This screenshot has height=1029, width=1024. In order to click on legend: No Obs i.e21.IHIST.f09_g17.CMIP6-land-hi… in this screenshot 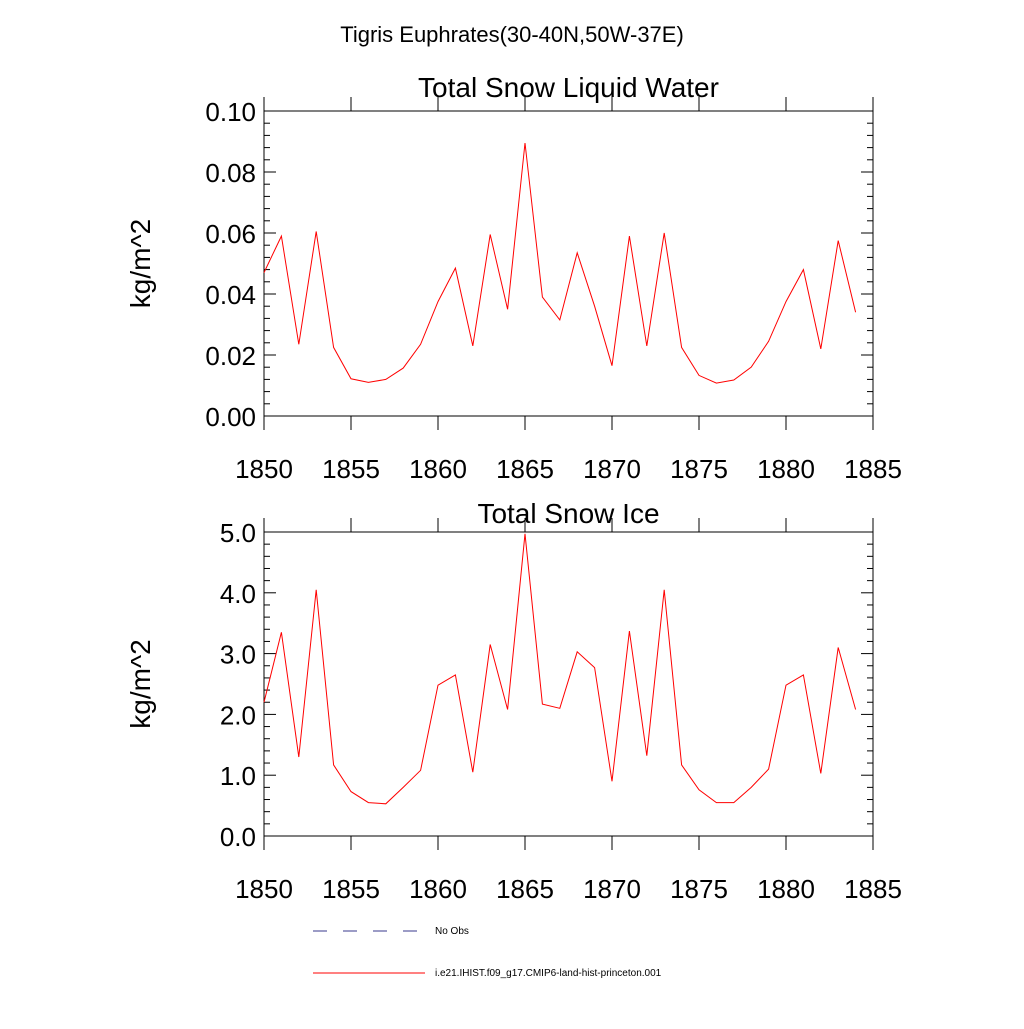, I will do `click(487, 952)`.